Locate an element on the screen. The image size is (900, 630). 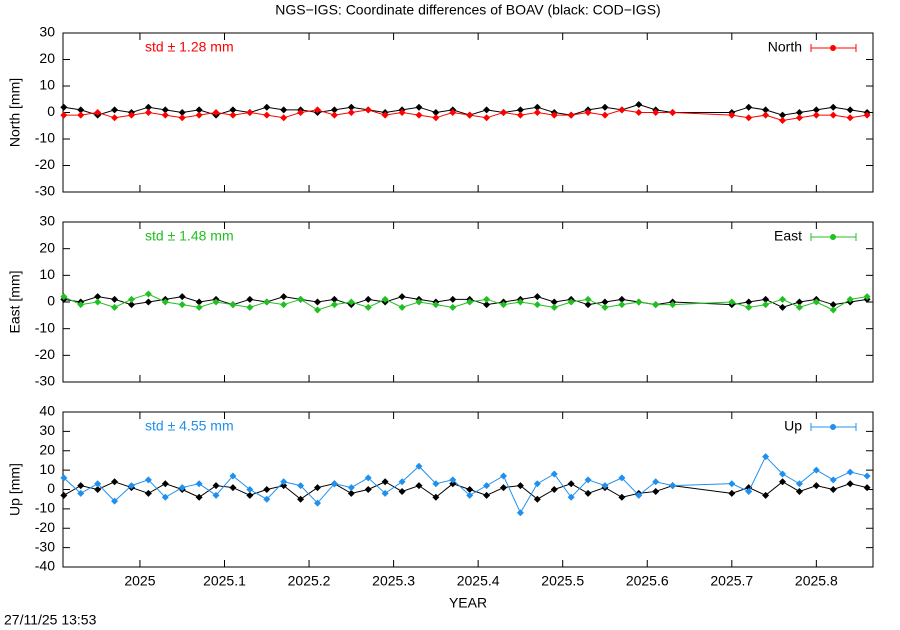
y-tick-label: -10 is located at coordinates (45, 508).